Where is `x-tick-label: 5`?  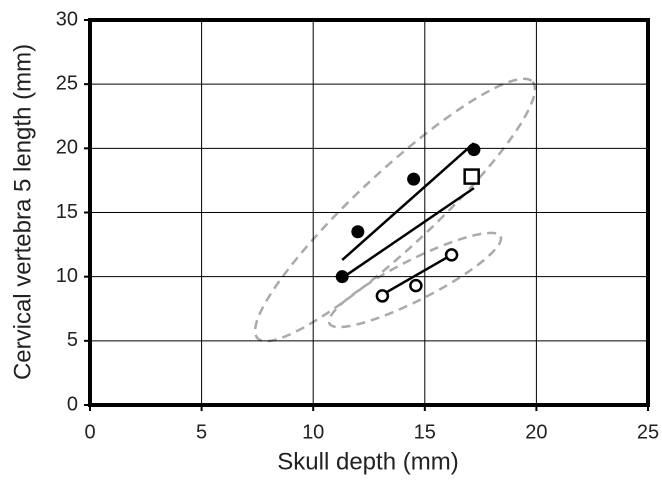 x-tick-label: 5 is located at coordinates (201, 432).